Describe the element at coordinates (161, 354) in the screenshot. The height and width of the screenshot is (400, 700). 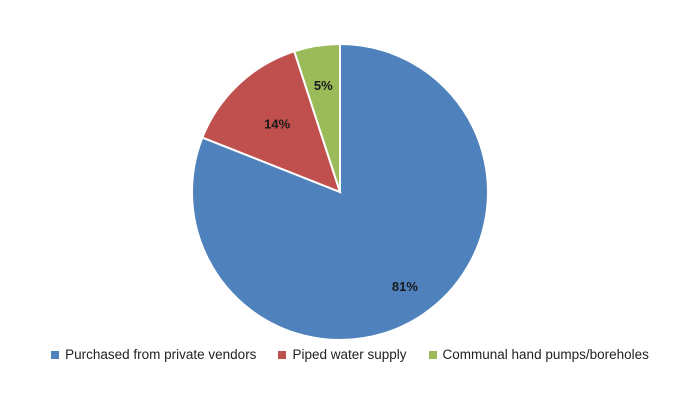
I see `legend-label: Purchased from private vendors` at that location.